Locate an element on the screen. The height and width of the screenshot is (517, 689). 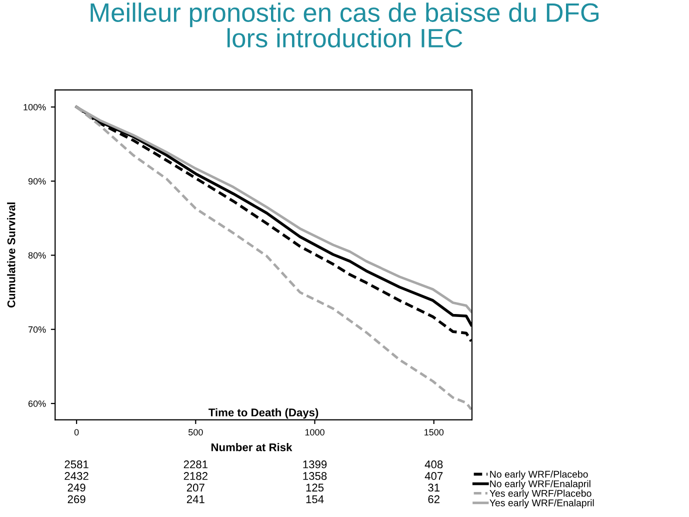
y-axis-title: Cumulative Survival is located at coordinates (11, 255).